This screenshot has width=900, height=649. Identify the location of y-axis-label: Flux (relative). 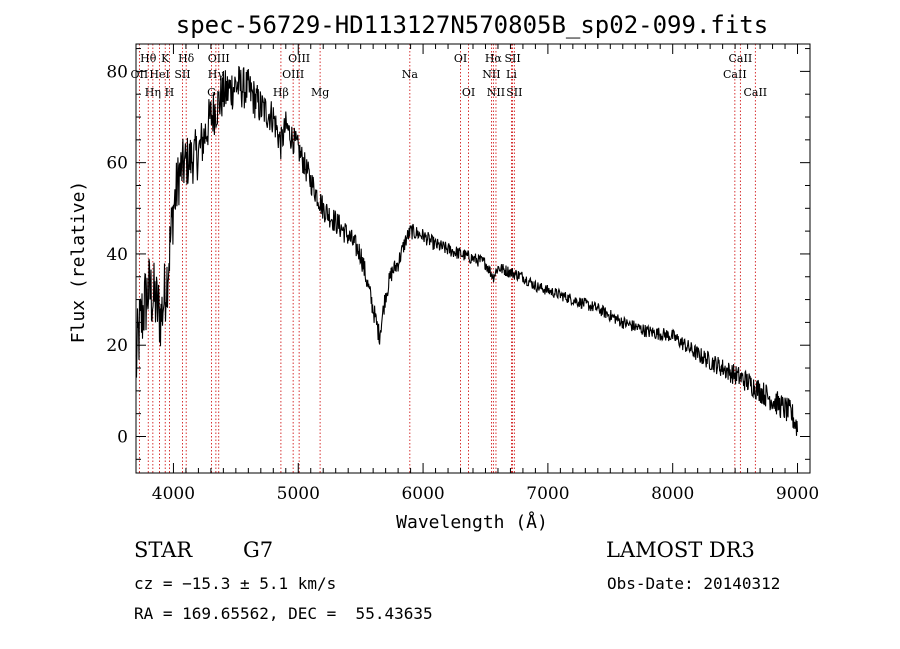
(78, 262).